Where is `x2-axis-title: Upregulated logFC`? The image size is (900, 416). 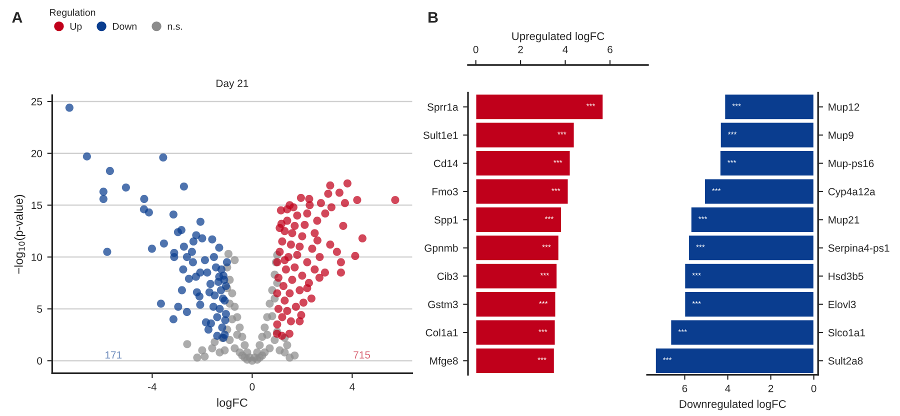 x2-axis-title: Upregulated logFC is located at coordinates (558, 37).